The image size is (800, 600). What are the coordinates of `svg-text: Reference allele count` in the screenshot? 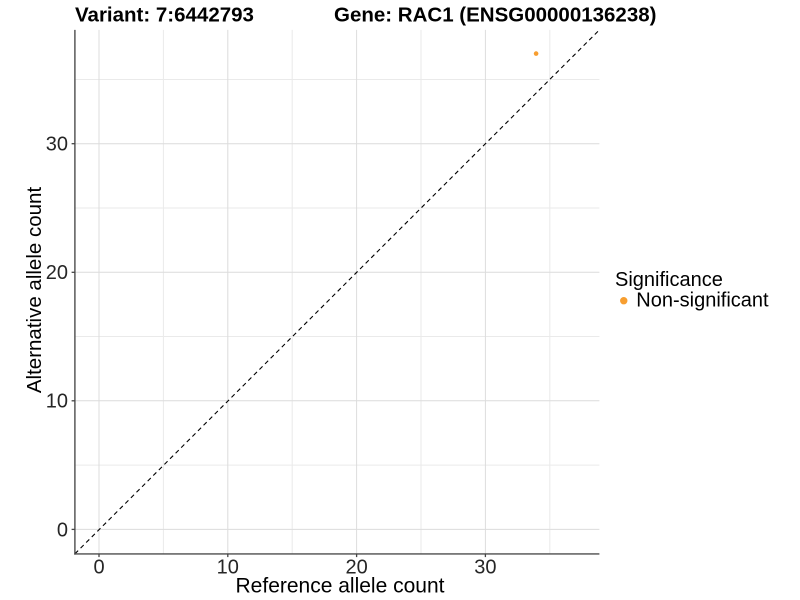 It's located at (340, 586).